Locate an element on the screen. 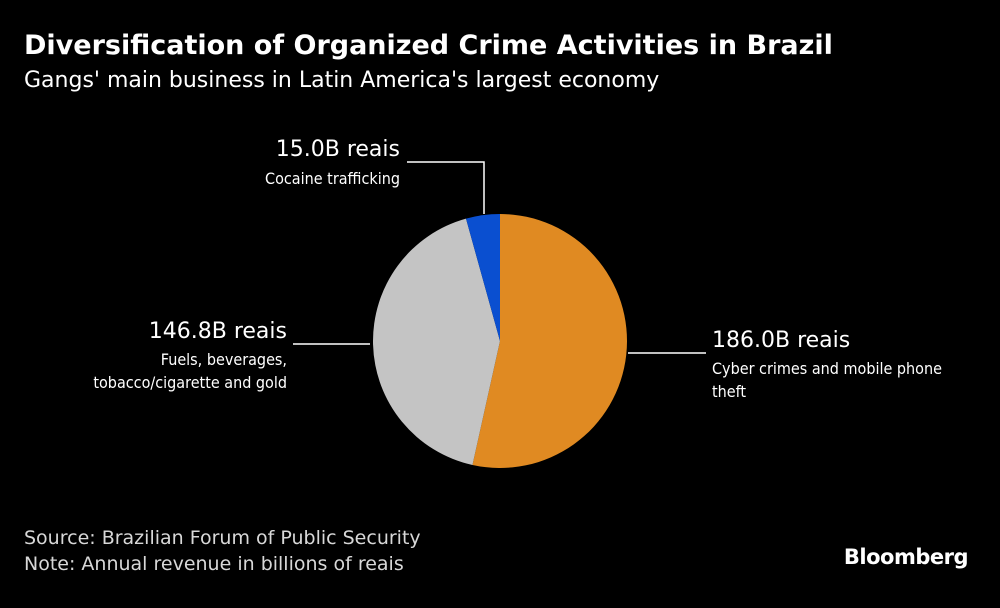 This screenshot has height=608, width=1000. bloomberg-logo: Bloomberg is located at coordinates (906, 557).